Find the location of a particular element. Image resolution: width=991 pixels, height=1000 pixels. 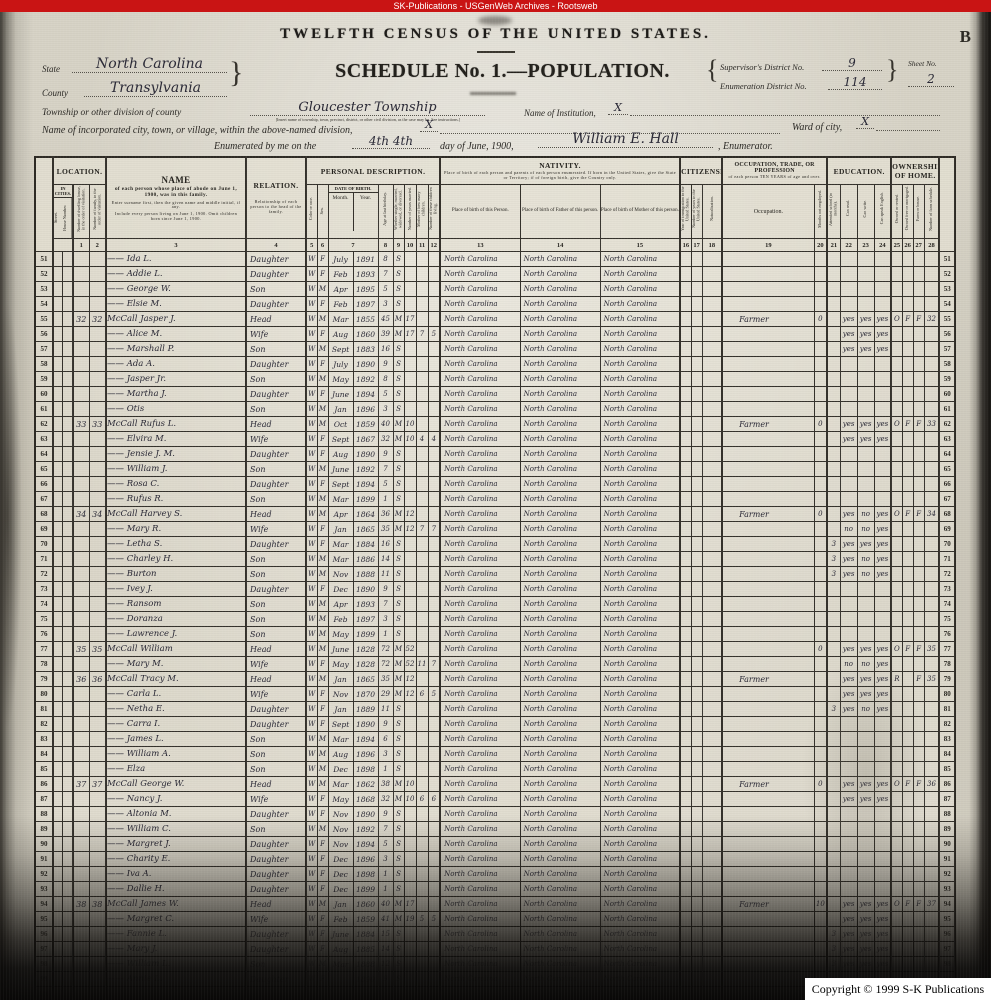

ward-label: Ward of city, is located at coordinates (817, 127).